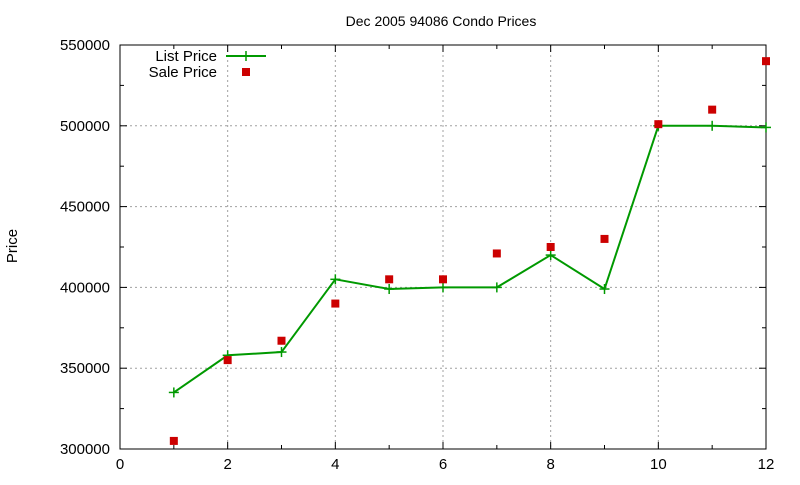 Image resolution: width=800 pixels, height=485 pixels. What do you see at coordinates (186, 56) in the screenshot?
I see `legend-label: List Price` at bounding box center [186, 56].